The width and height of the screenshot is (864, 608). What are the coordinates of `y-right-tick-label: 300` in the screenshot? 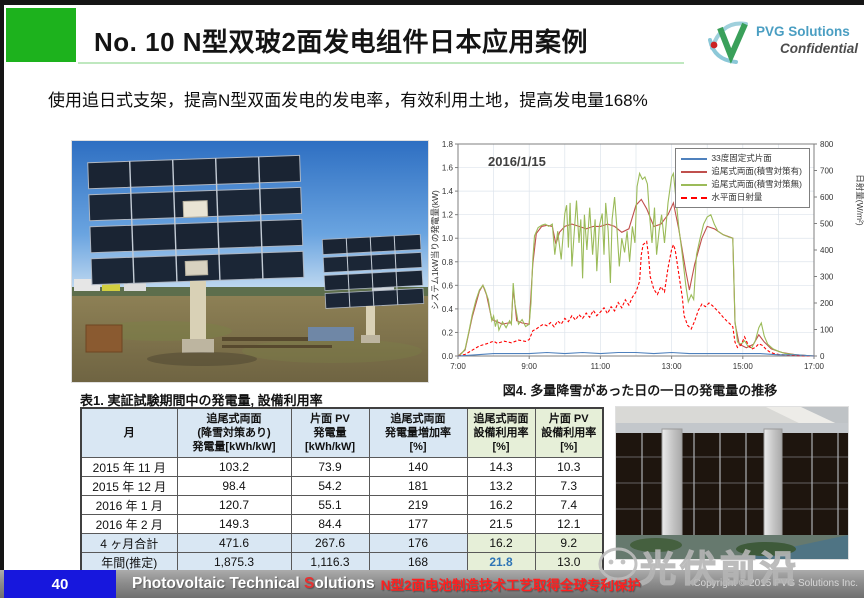 It's located at (827, 277).